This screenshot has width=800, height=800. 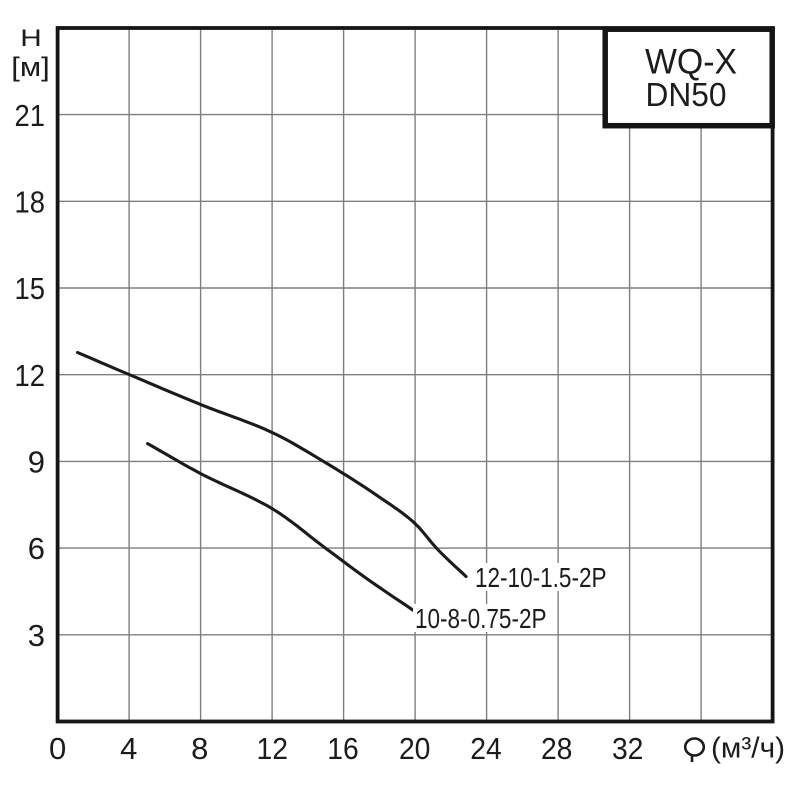 I want to click on svg-text: 15, so click(x=30, y=288).